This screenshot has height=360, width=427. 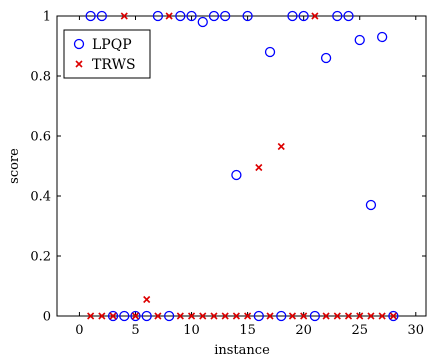 I want to click on legend: LPQP TRWS, so click(x=107, y=54).